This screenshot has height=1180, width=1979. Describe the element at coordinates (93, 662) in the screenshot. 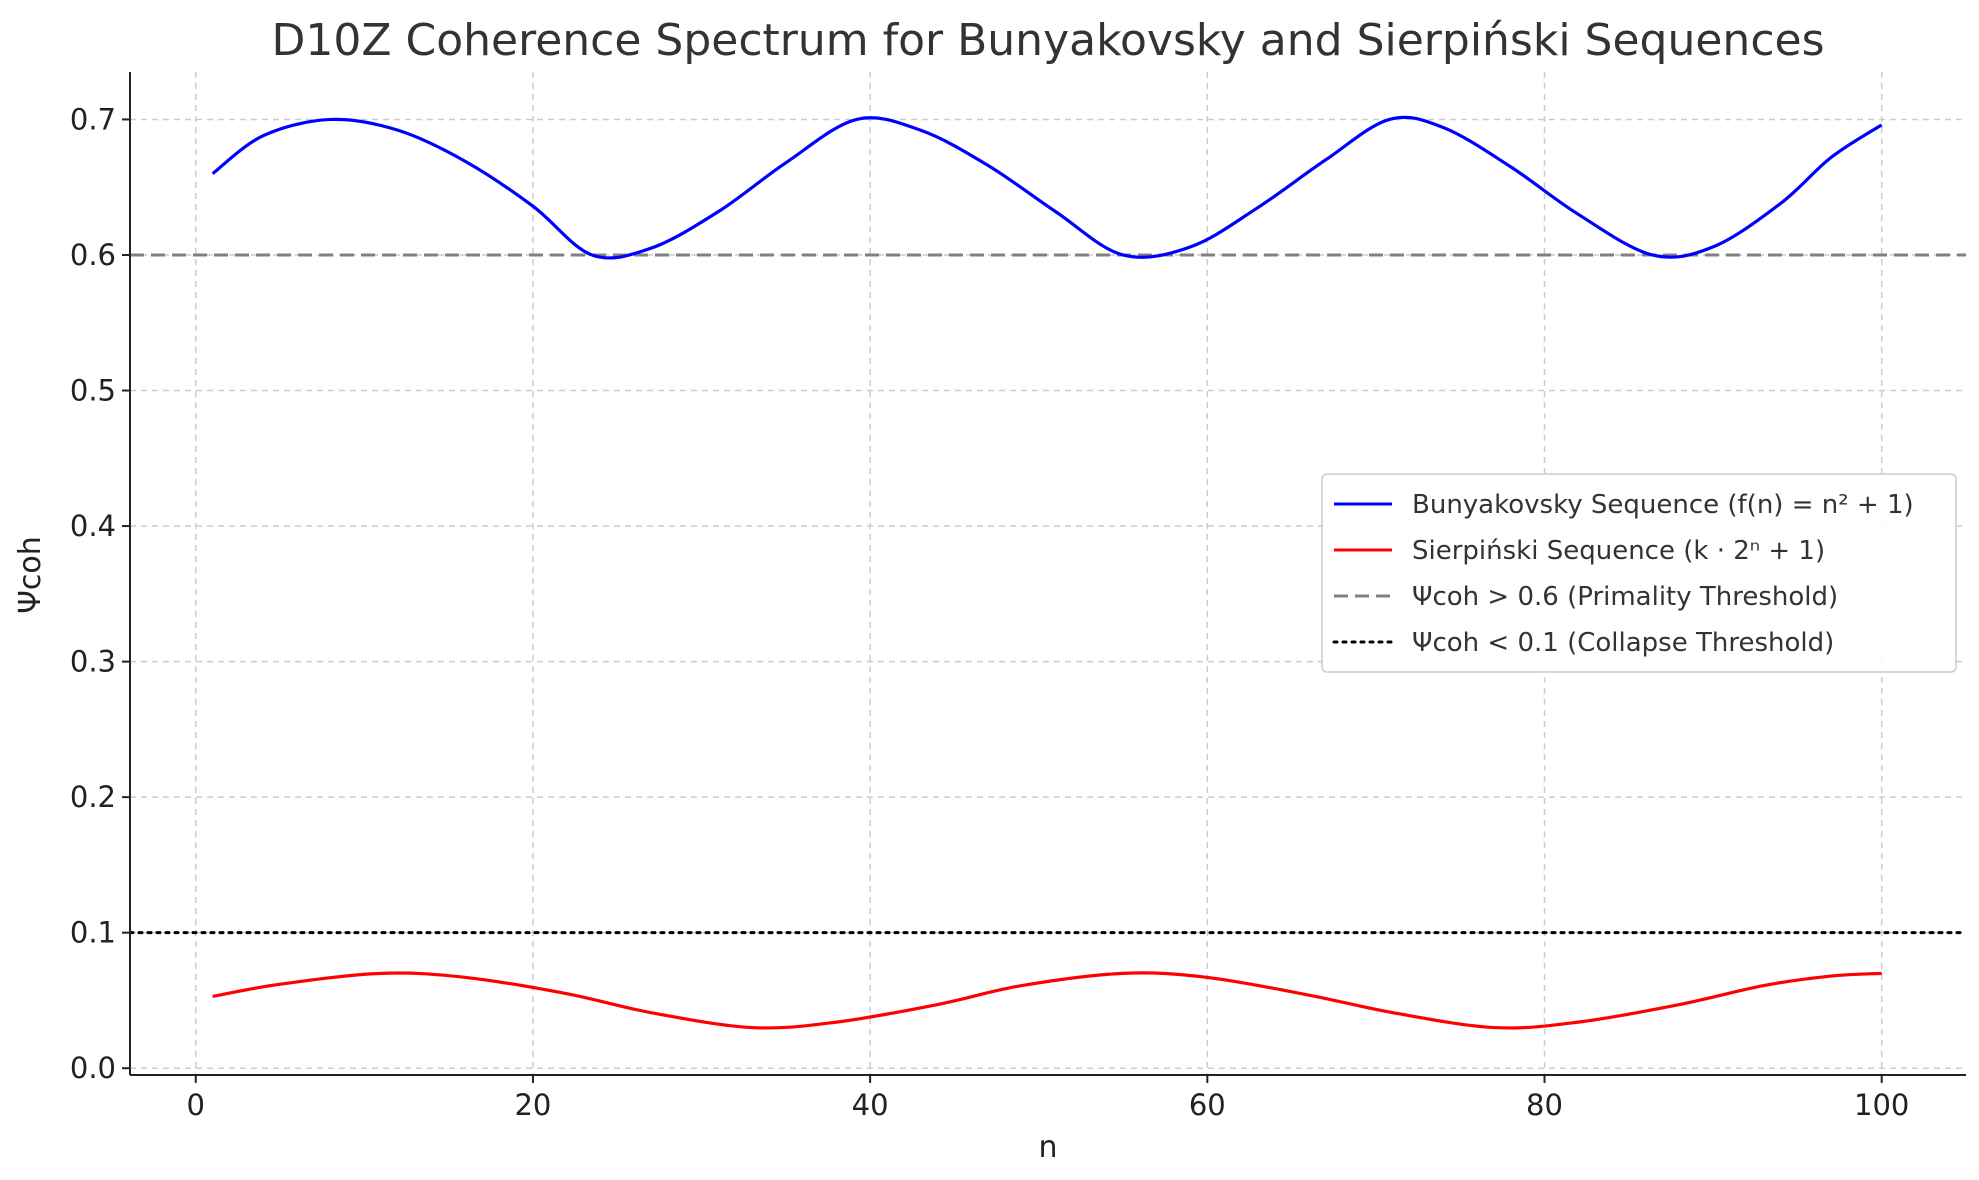

I see `y-tick-label: 0.3` at that location.